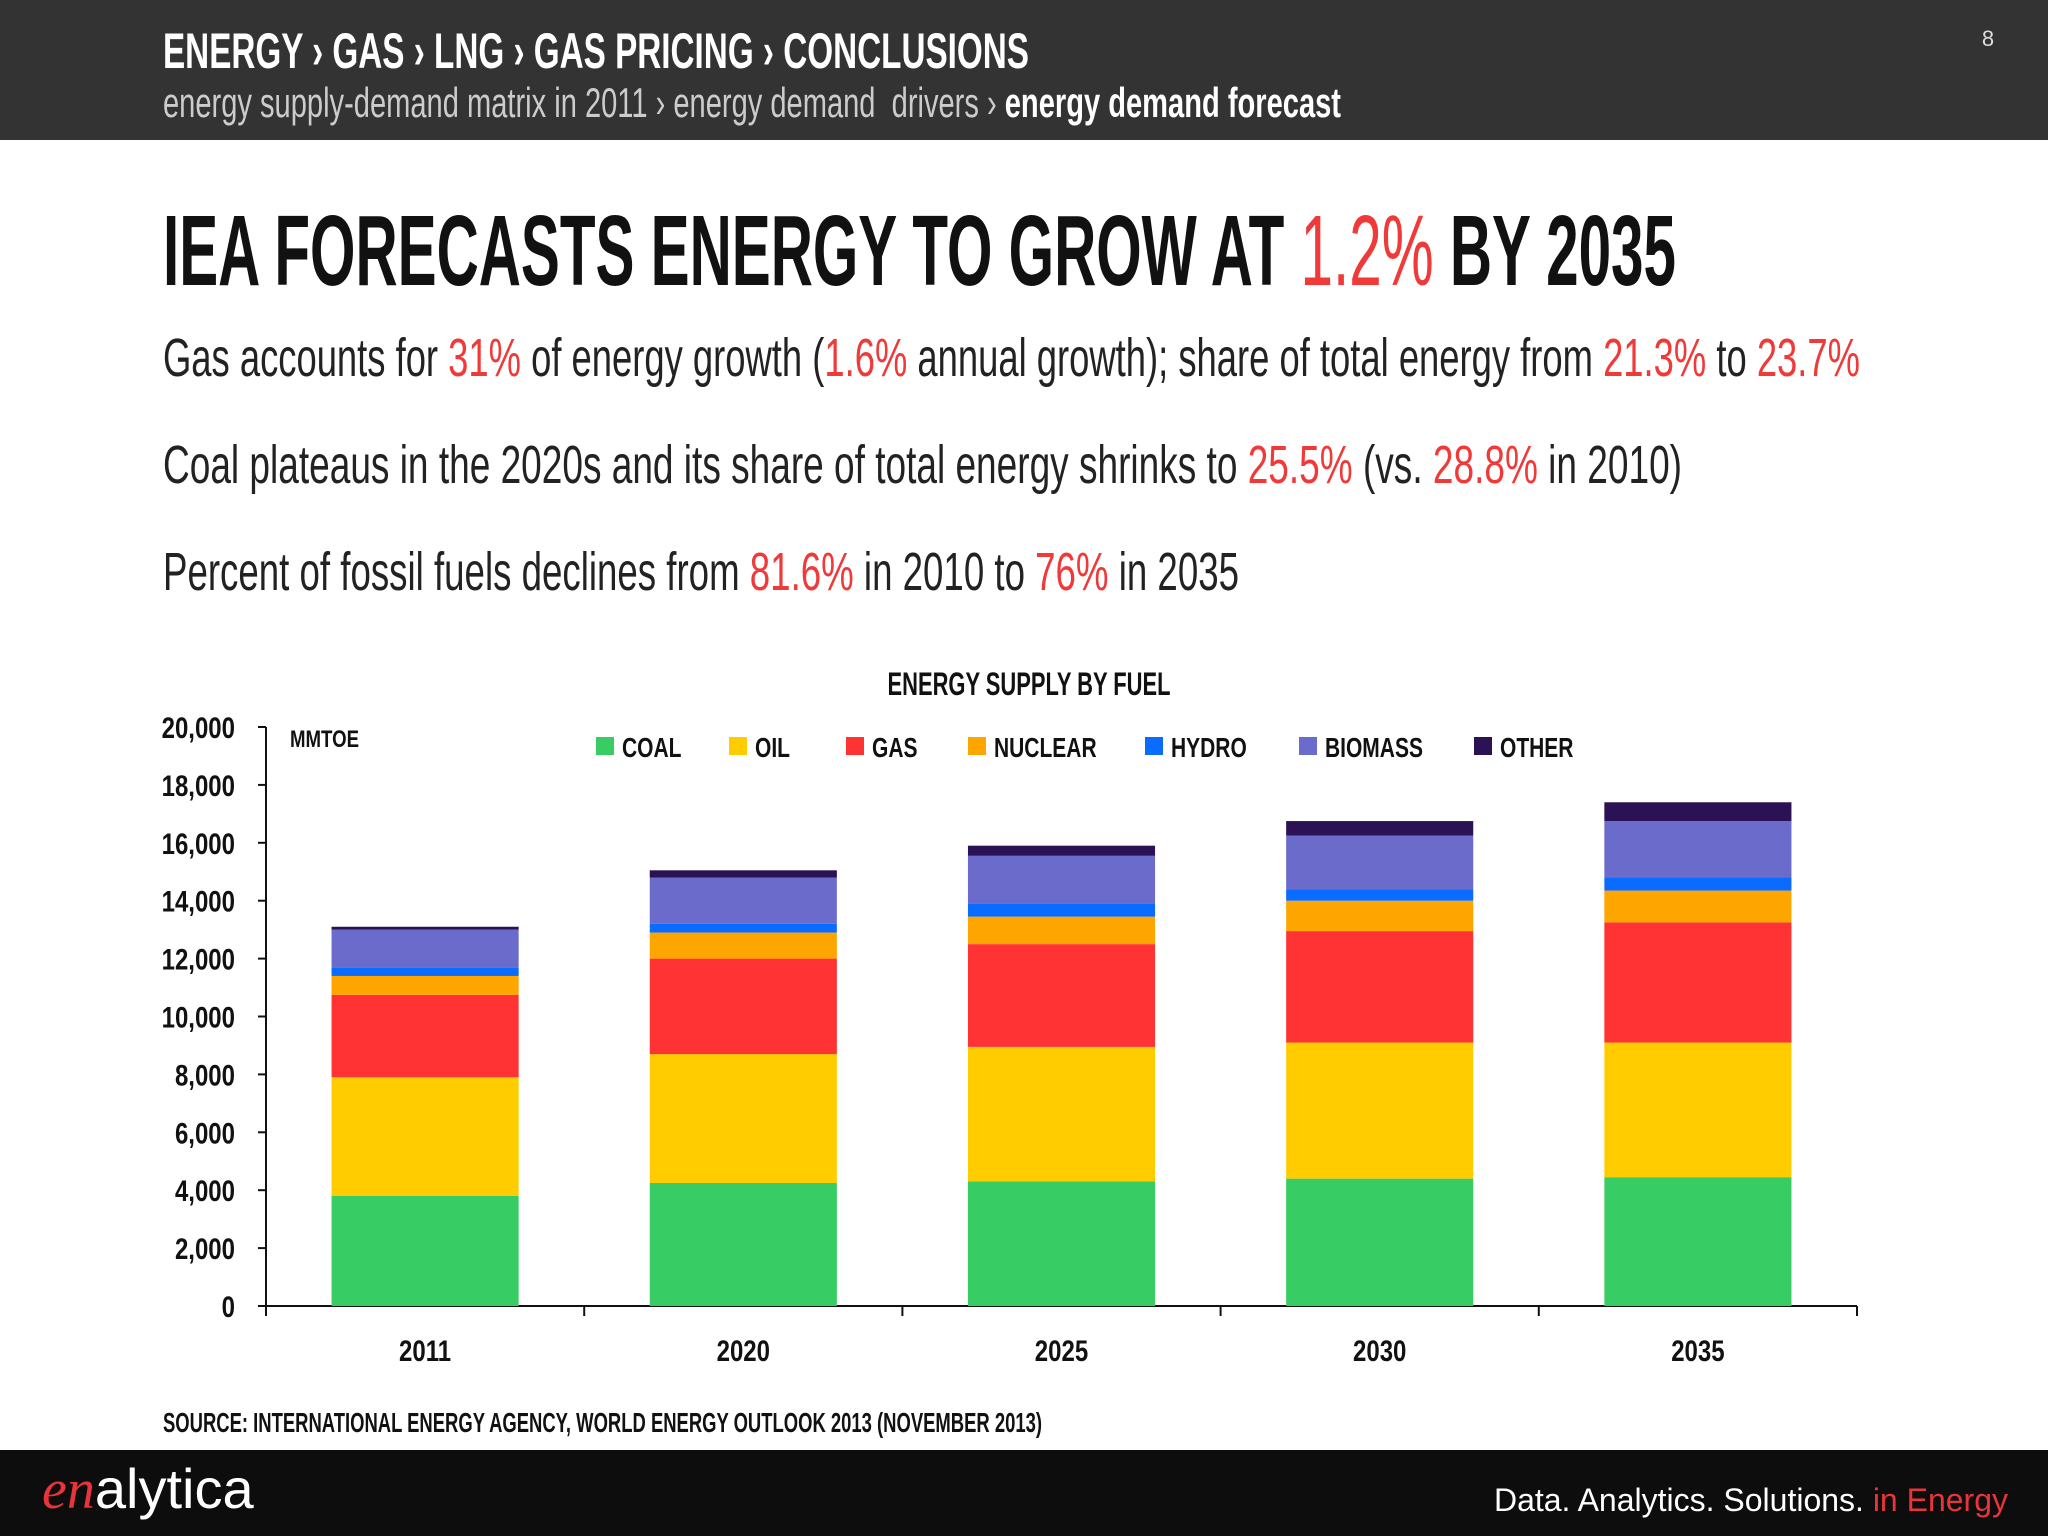 The width and height of the screenshot is (2048, 1536). What do you see at coordinates (1209, 748) in the screenshot?
I see `legend-label: HYDRO` at bounding box center [1209, 748].